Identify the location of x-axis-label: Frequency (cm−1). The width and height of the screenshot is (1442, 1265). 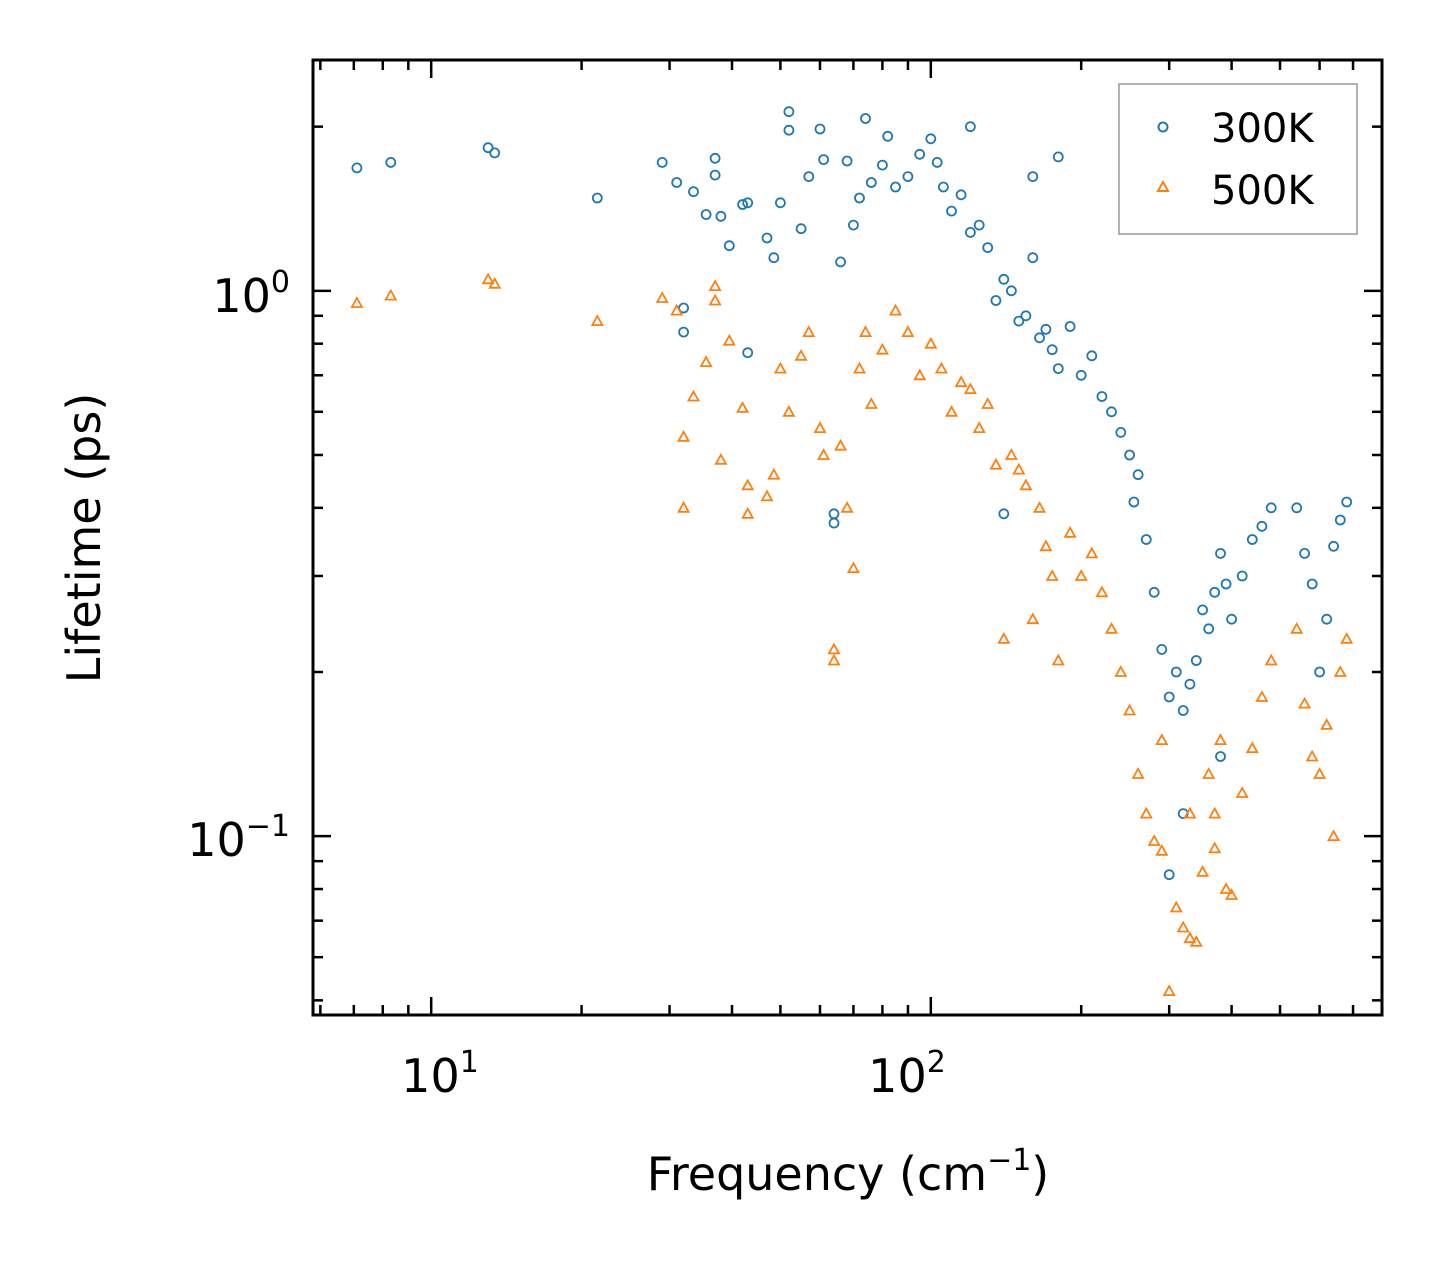
(848, 1172).